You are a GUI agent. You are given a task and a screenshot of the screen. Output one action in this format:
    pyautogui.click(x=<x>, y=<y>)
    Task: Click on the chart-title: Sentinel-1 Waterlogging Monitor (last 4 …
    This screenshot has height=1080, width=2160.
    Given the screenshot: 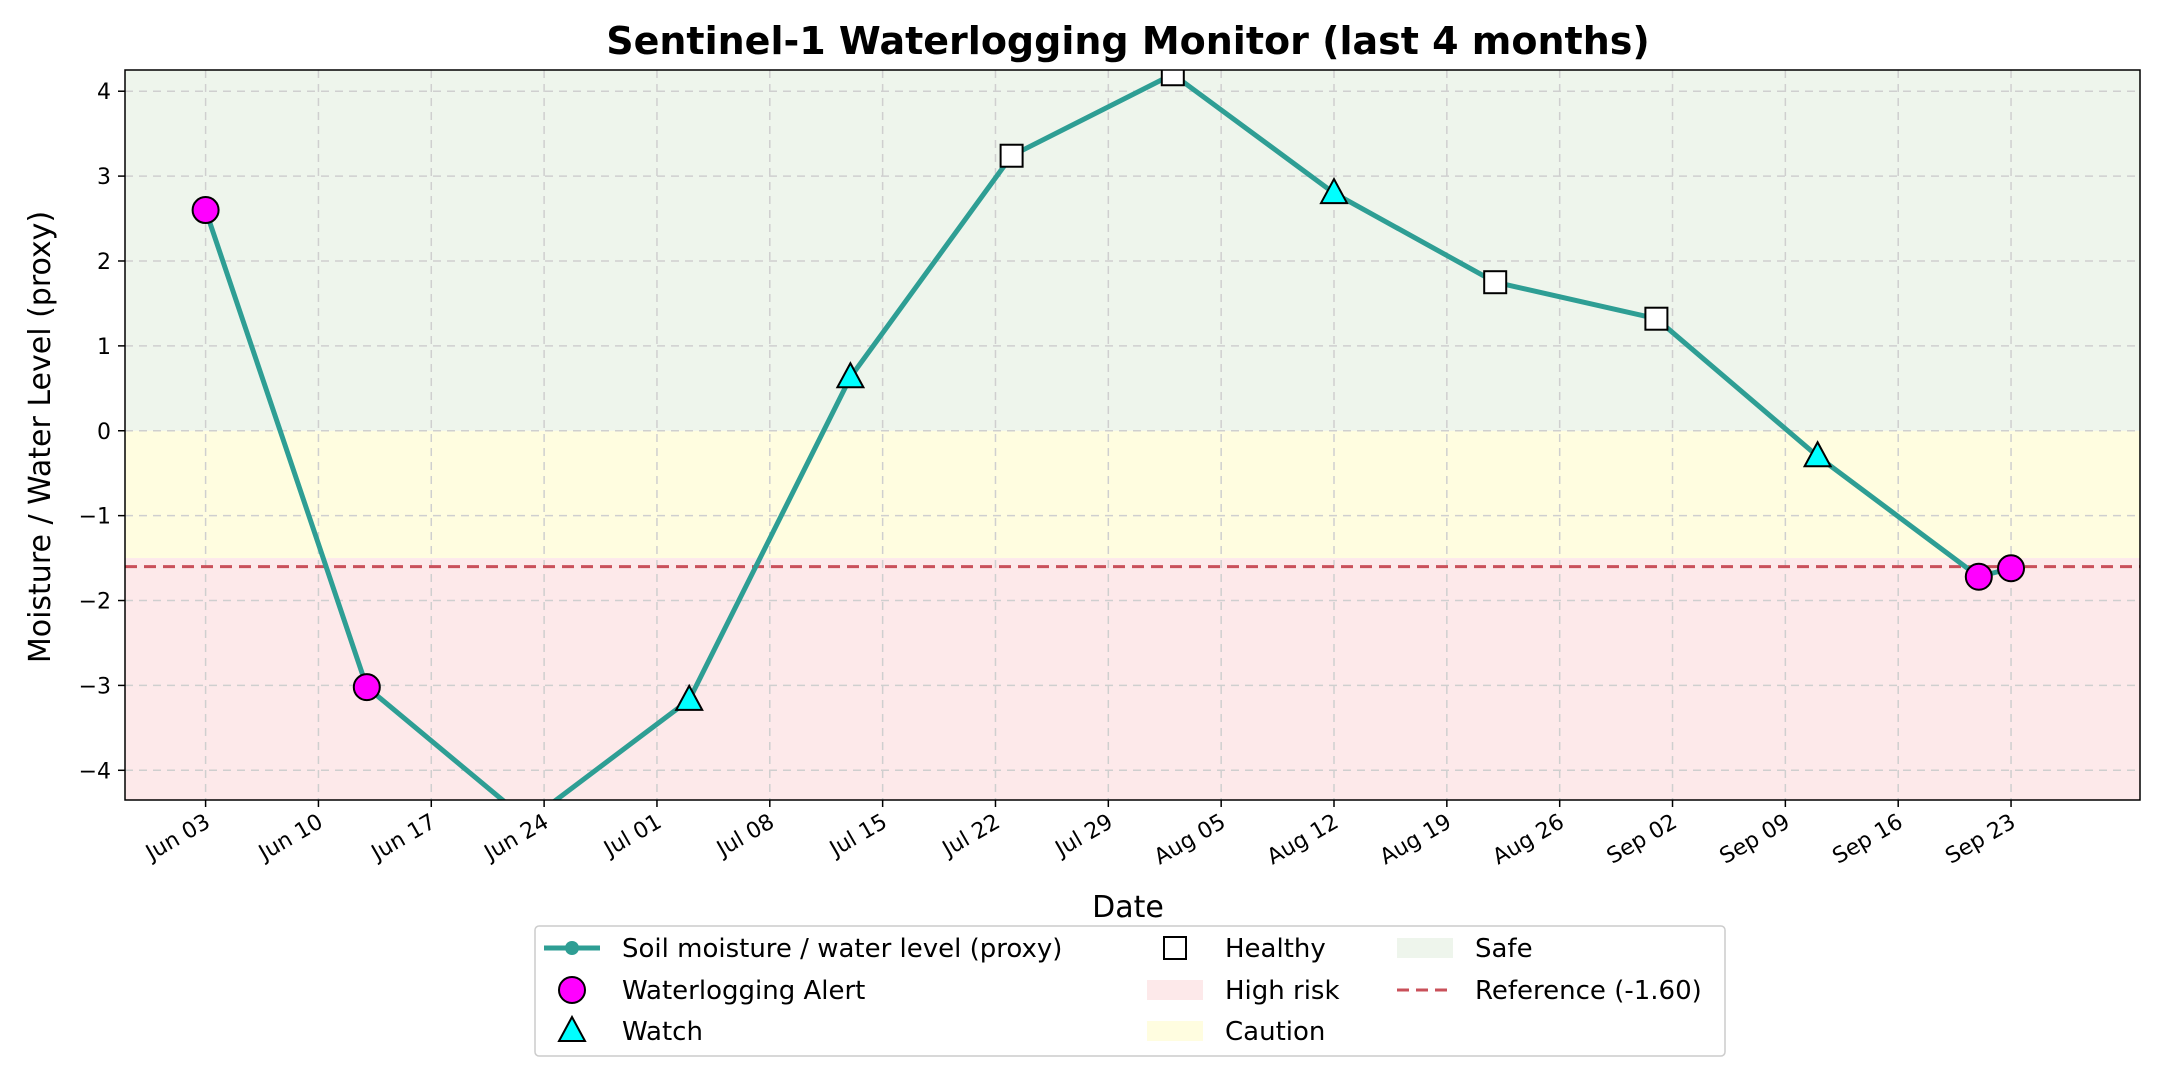 What is the action you would take?
    pyautogui.click(x=1128, y=41)
    